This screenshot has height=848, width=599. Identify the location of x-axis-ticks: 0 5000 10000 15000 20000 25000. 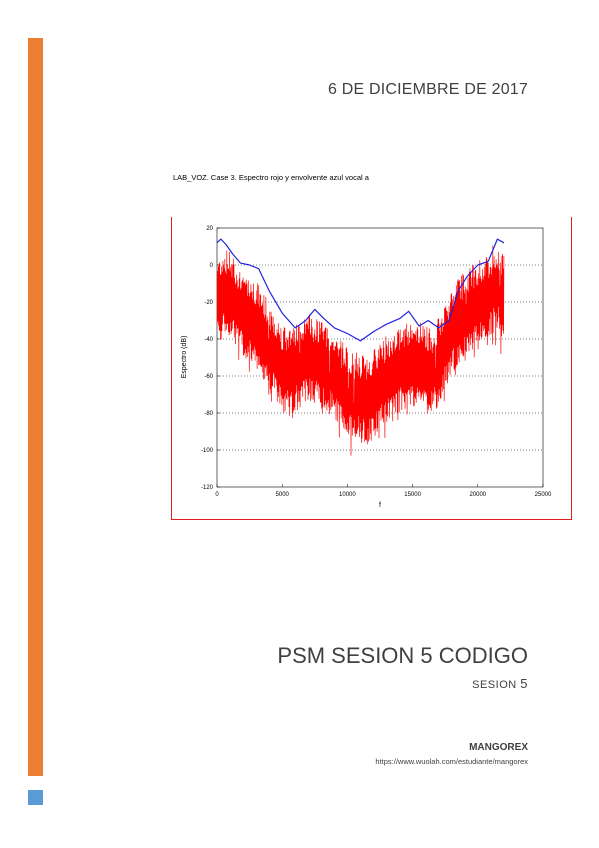
(383, 491).